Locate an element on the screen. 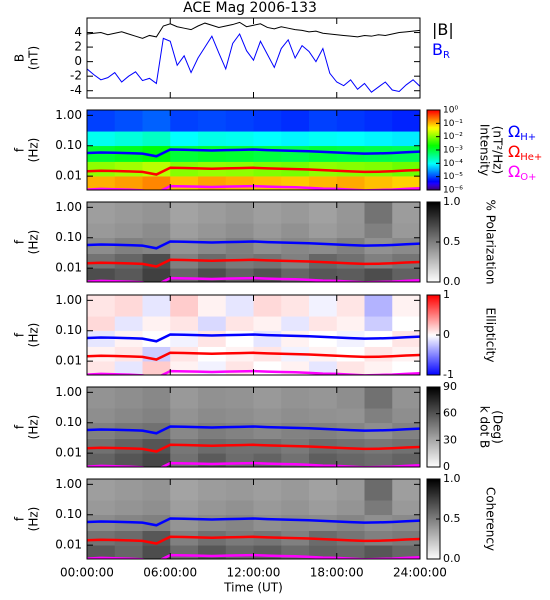 The height and width of the screenshot is (600, 550). legend-subscript: O+ is located at coordinates (528, 177).